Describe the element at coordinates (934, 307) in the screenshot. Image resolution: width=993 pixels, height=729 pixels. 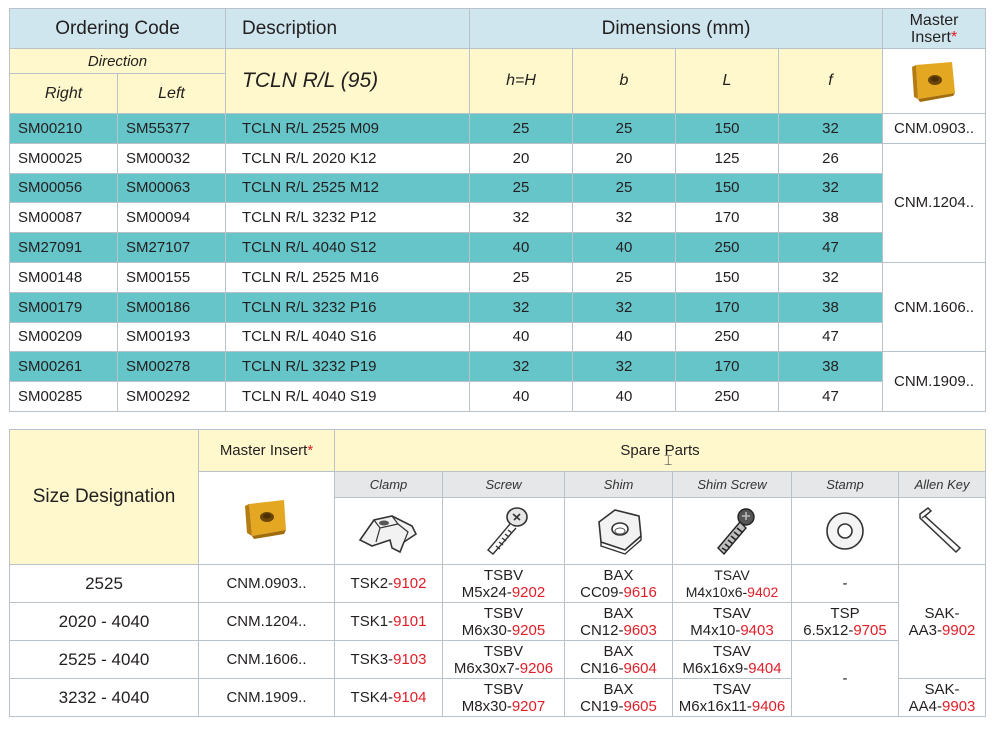
I see `insert-code: CNM.1606..` at that location.